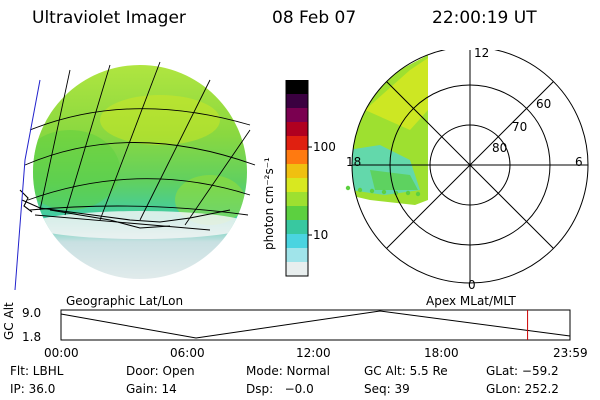 The height and width of the screenshot is (400, 600). Describe the element at coordinates (109, 18) in the screenshot. I see `instrument-title: Ultraviolet Imager` at that location.